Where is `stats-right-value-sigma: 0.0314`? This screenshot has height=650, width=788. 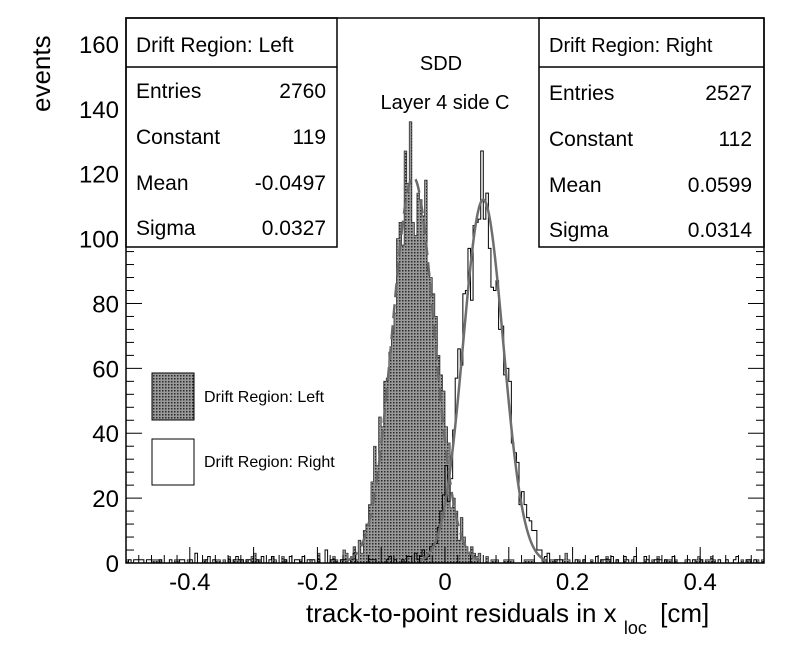
stats-right-value-sigma: 0.0314 is located at coordinates (720, 230).